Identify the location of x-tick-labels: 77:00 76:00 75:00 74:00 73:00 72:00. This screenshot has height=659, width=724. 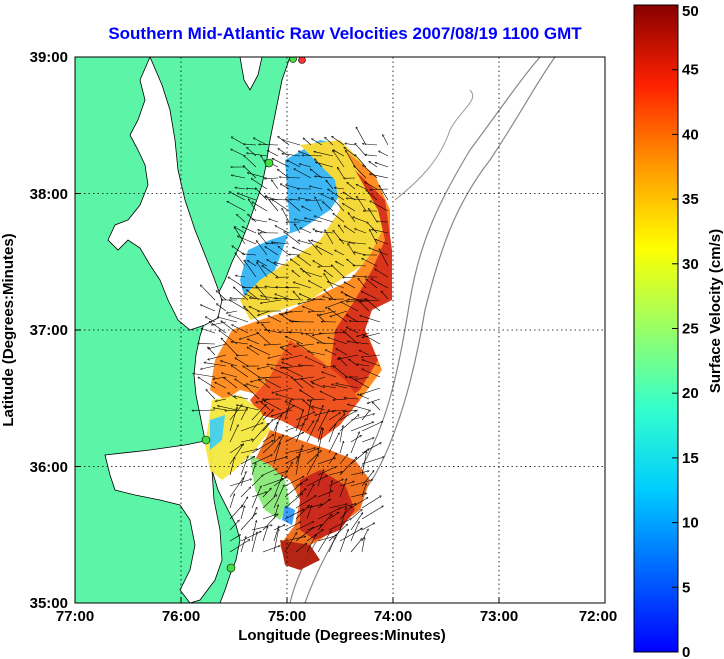
(336, 616).